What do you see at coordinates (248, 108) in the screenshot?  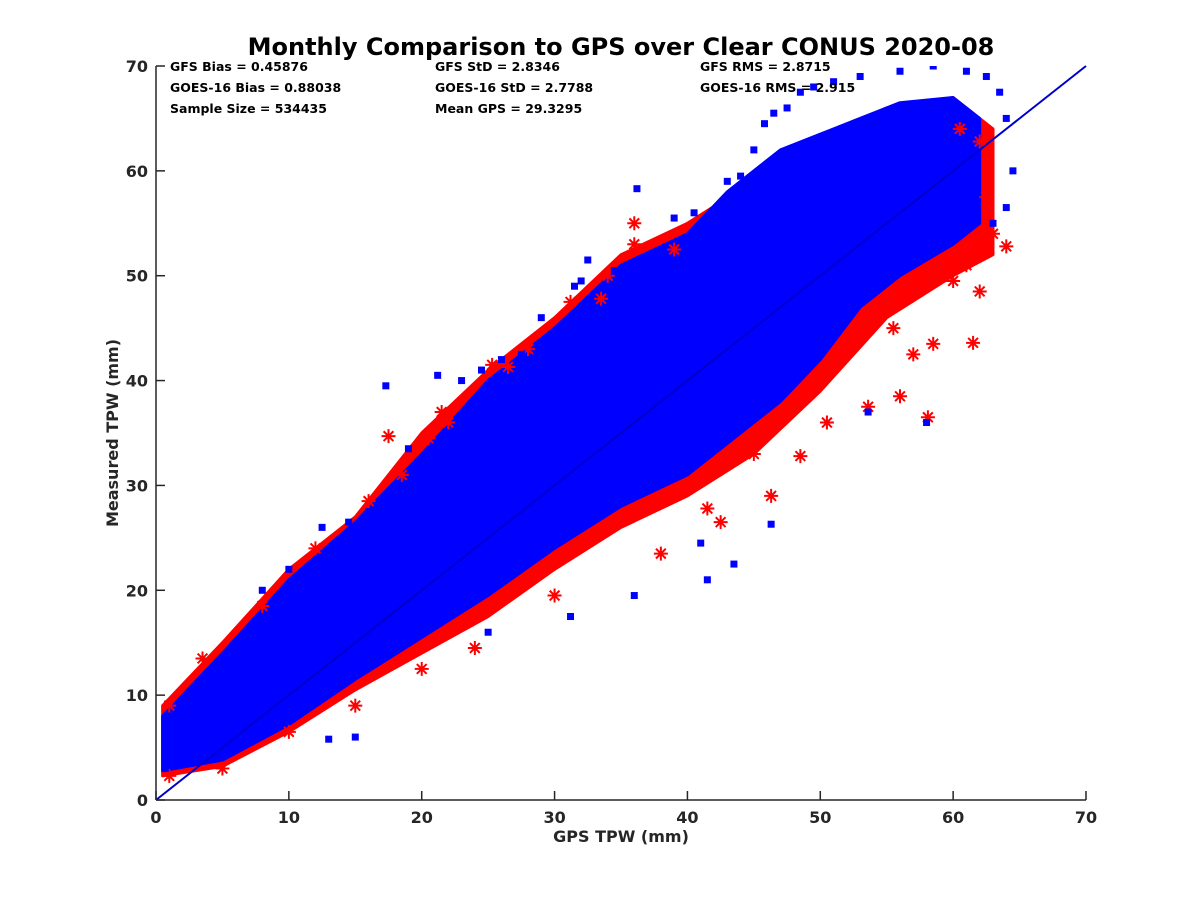 I see `stat-sample-size: Sample Size = 534435` at bounding box center [248, 108].